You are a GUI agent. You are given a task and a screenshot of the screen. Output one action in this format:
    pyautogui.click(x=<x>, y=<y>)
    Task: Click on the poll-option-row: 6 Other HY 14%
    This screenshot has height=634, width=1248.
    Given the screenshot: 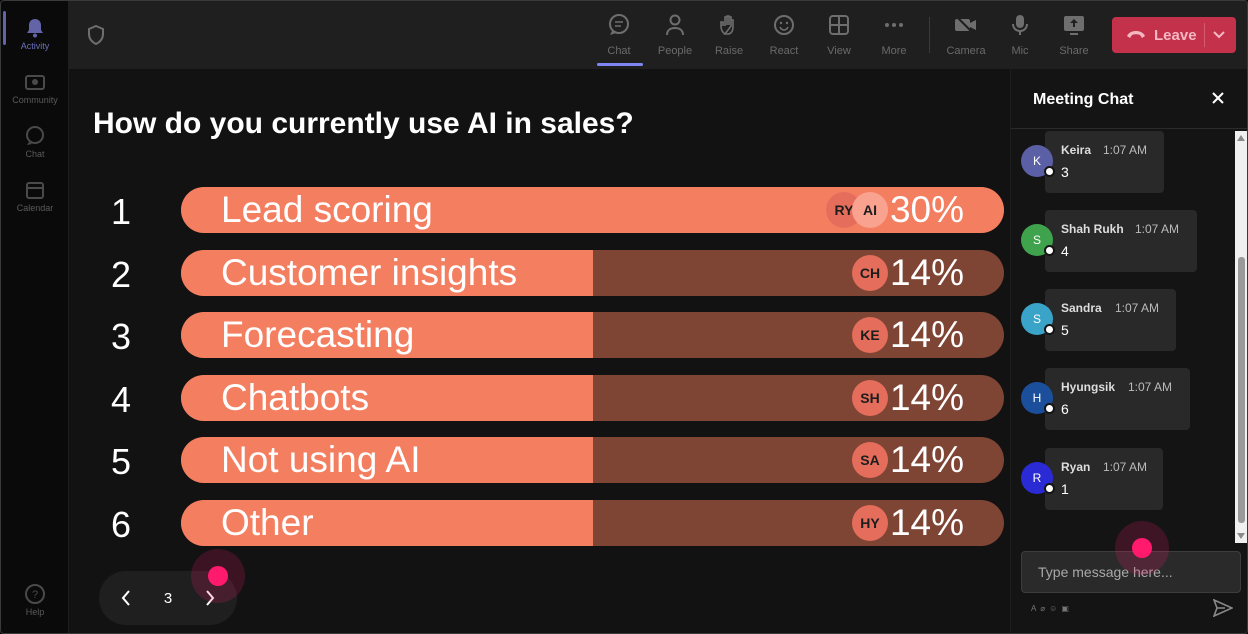 What is the action you would take?
    pyautogui.click(x=539, y=524)
    